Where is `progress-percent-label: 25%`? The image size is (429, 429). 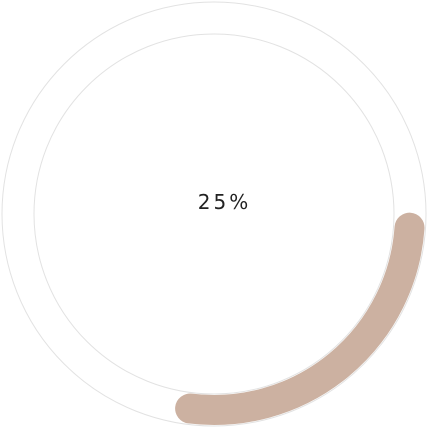
progress-percent-label: 25% is located at coordinates (224, 202).